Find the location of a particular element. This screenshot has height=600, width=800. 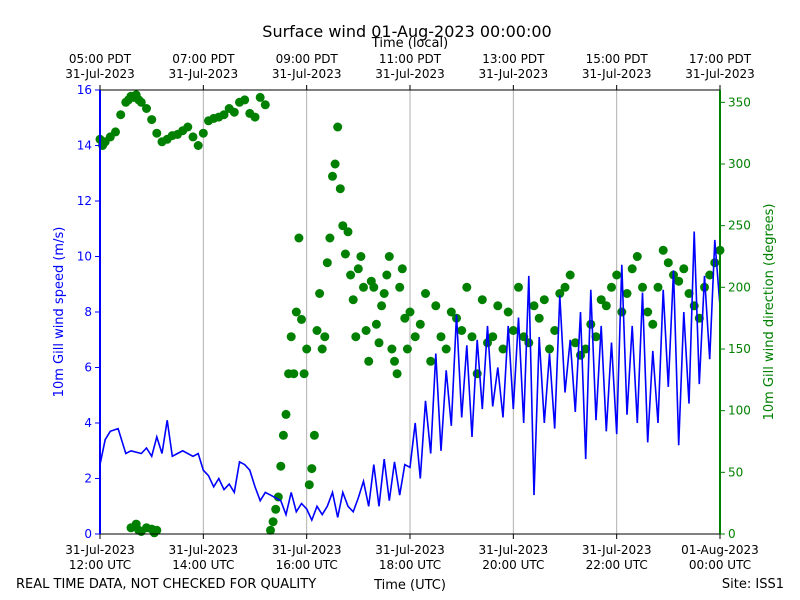

chart-title: Surface wind 01-Aug-2023 00:00:00 is located at coordinates (406, 31).